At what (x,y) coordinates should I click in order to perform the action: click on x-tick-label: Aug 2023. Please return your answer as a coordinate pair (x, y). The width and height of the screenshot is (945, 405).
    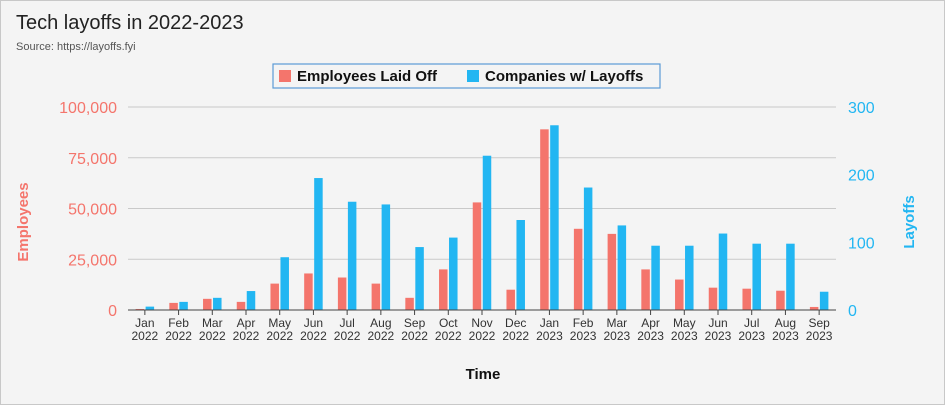
    Looking at the image, I should click on (785, 329).